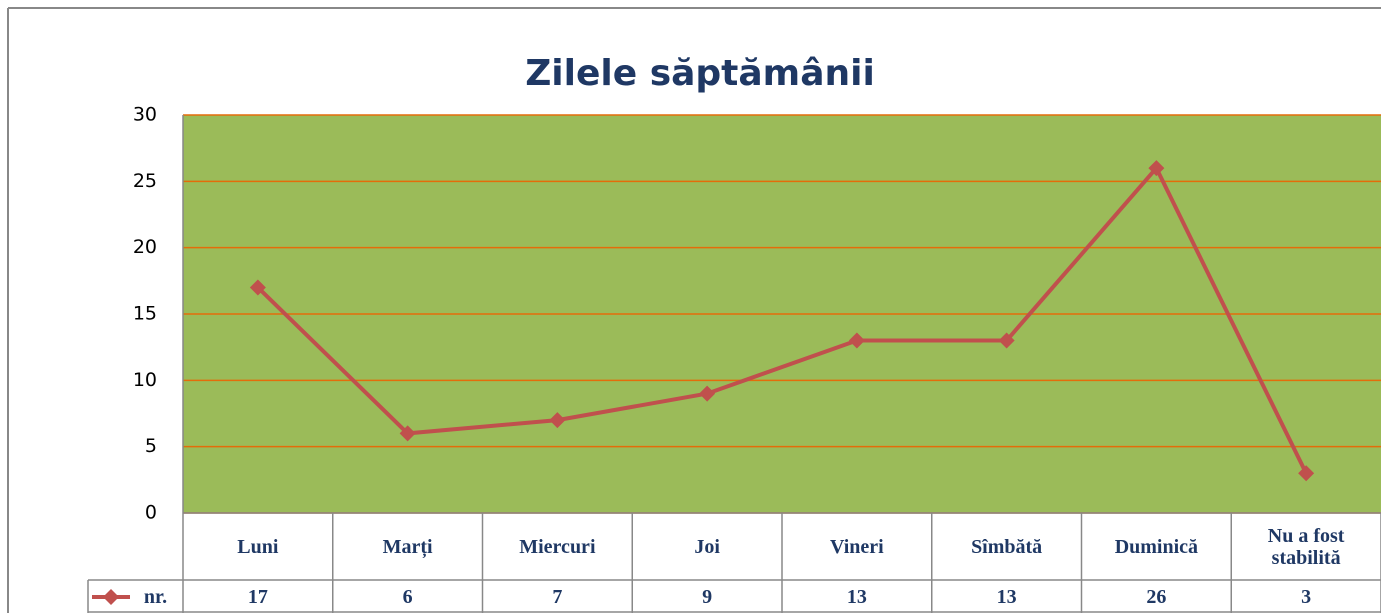  Describe the element at coordinates (1306, 596) in the screenshot. I see `table-value: 3` at that location.